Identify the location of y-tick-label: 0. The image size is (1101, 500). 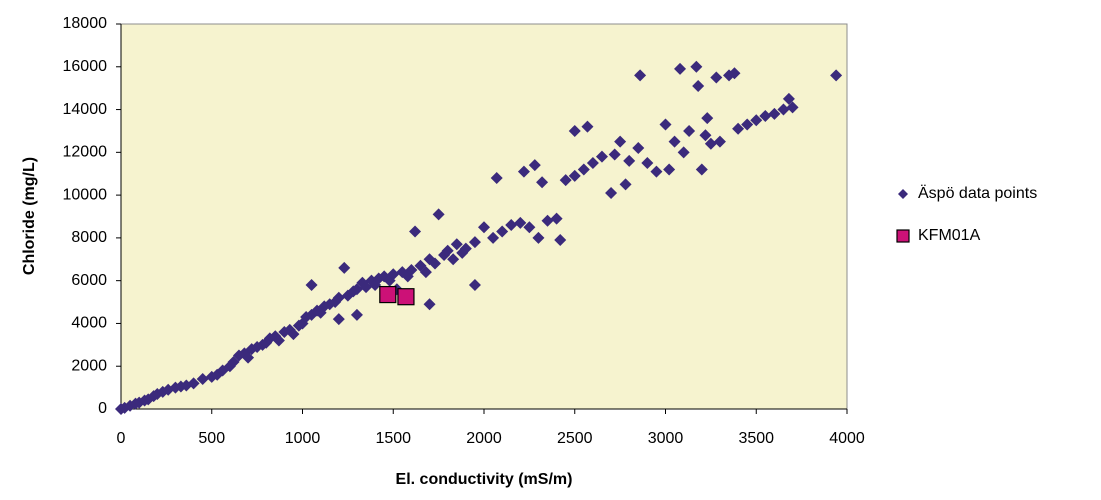
(102, 408).